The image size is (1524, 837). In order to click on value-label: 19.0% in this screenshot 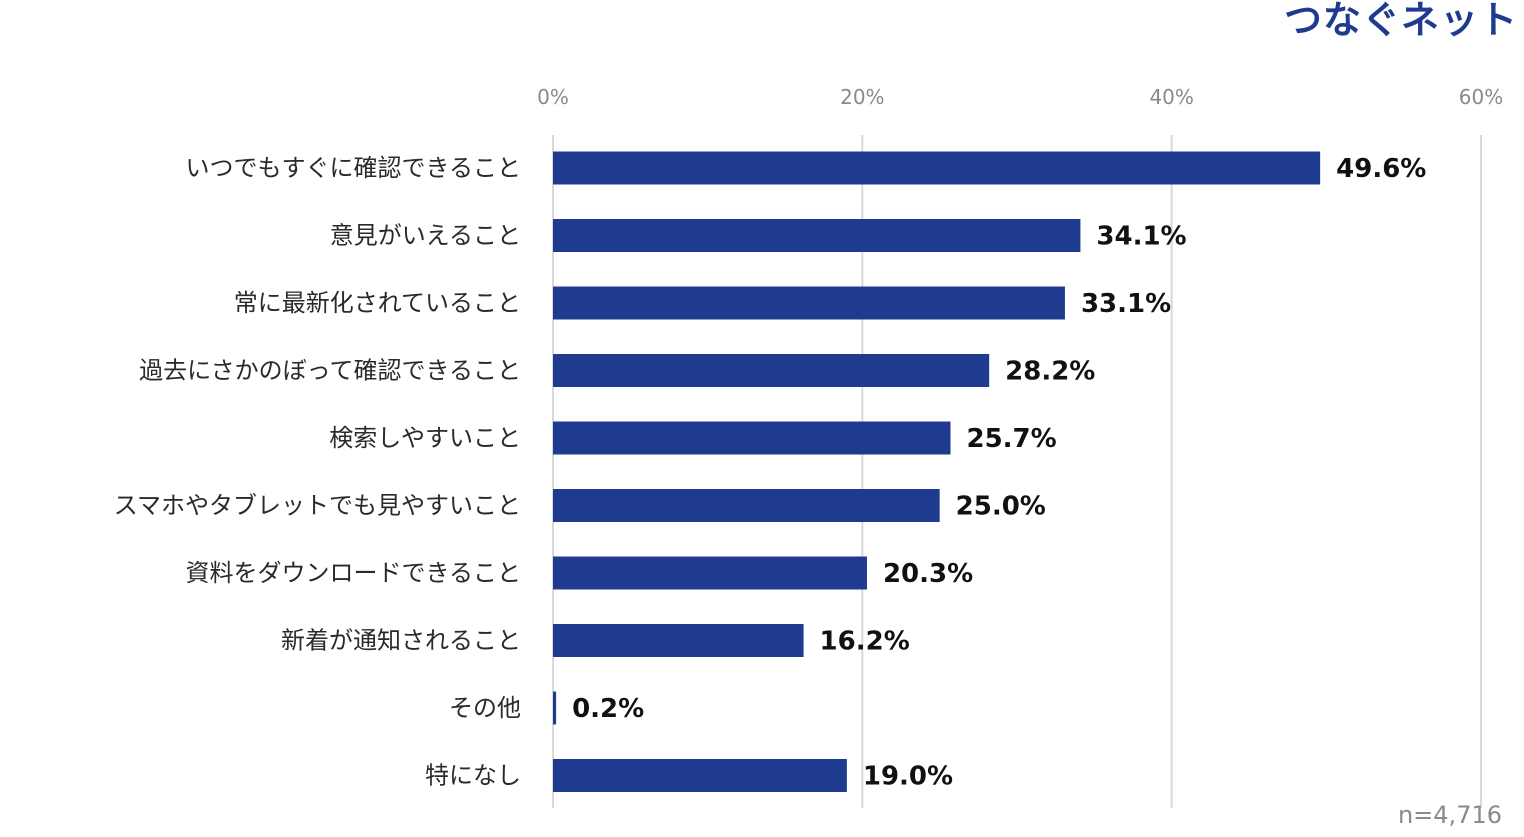, I will do `click(908, 777)`.